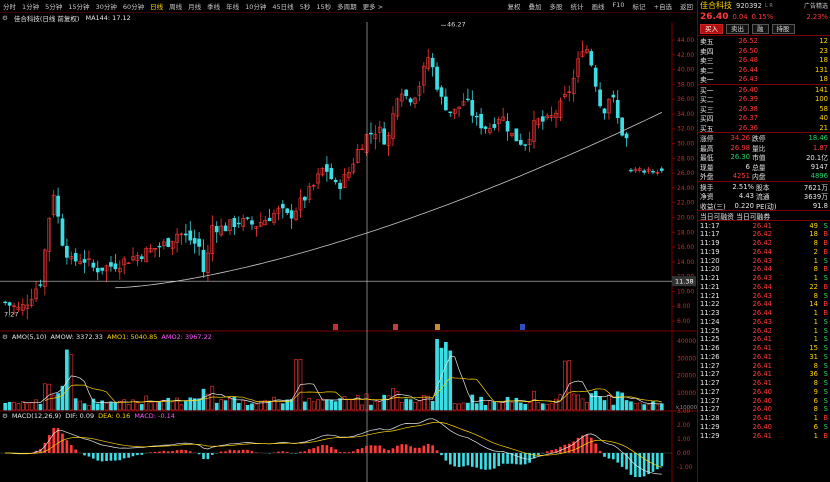 The width and height of the screenshot is (830, 482). I want to click on tick-volume: 8, so click(815, 365).